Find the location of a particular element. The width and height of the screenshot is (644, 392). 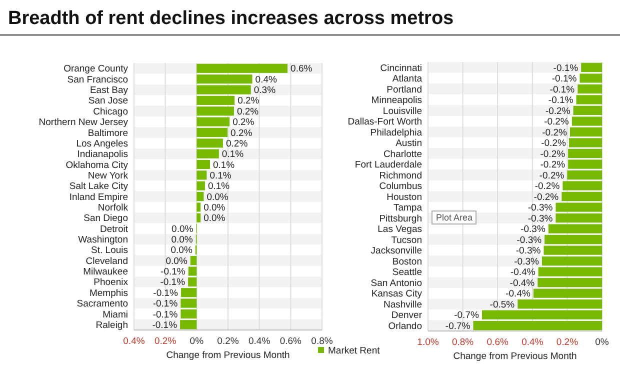

y-tick-label: Tampa is located at coordinates (408, 208).